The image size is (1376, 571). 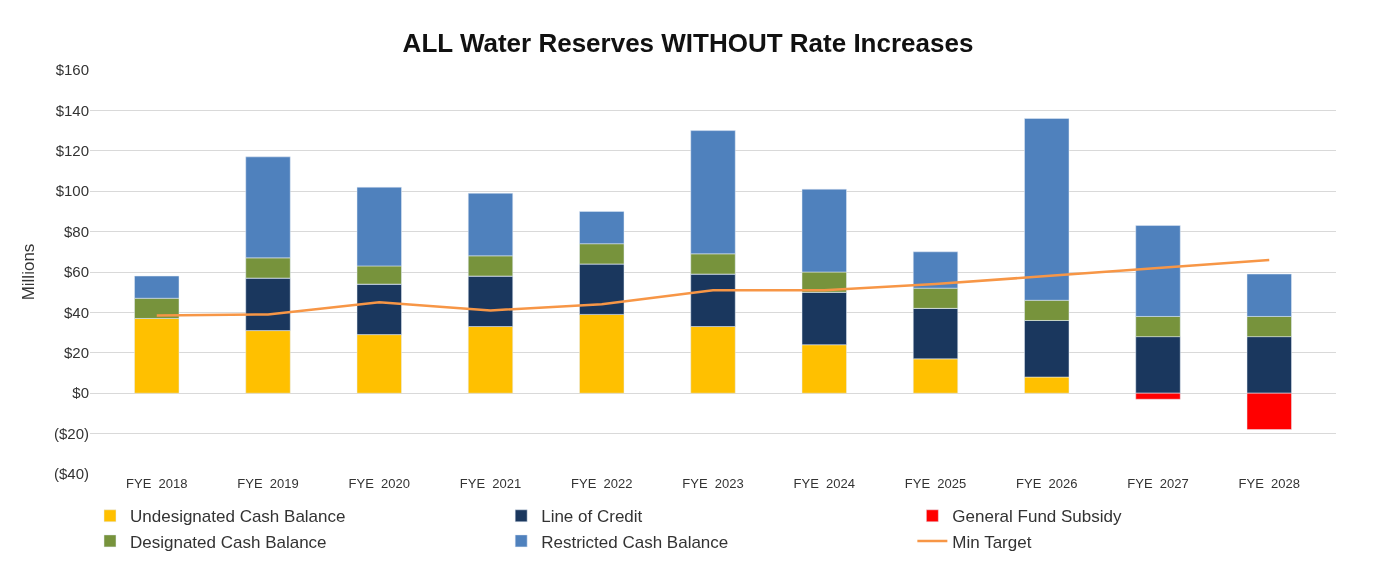 What do you see at coordinates (602, 483) in the screenshot?
I see `x-tick-label: FYE 2022` at bounding box center [602, 483].